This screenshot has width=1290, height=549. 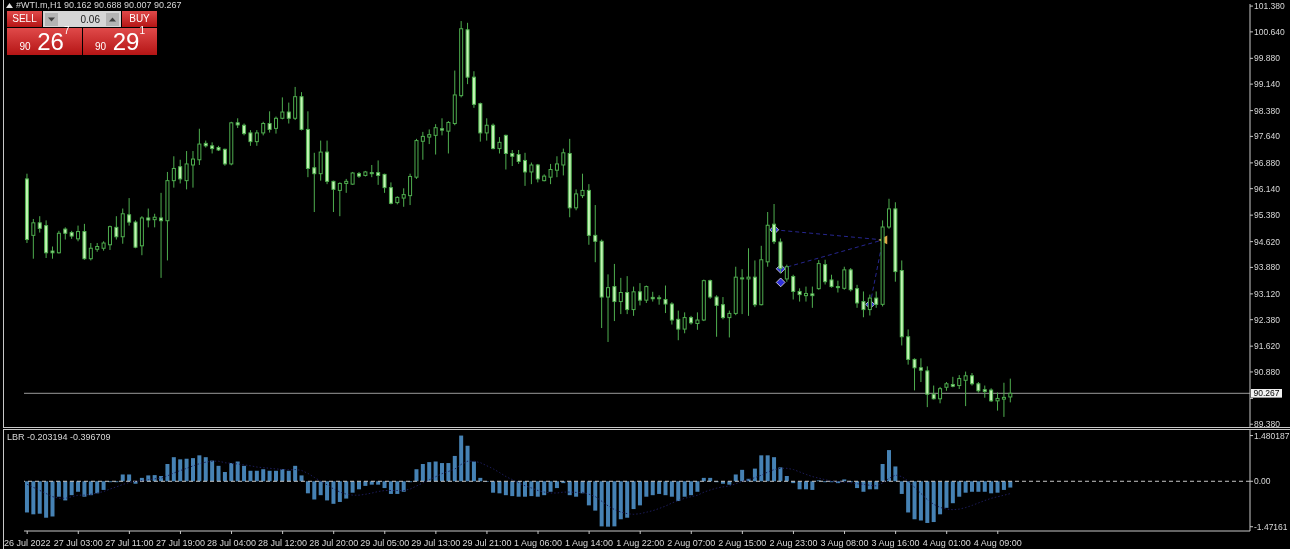 What do you see at coordinates (1267, 241) in the screenshot?
I see `y-tick-label: 94.620` at bounding box center [1267, 241].